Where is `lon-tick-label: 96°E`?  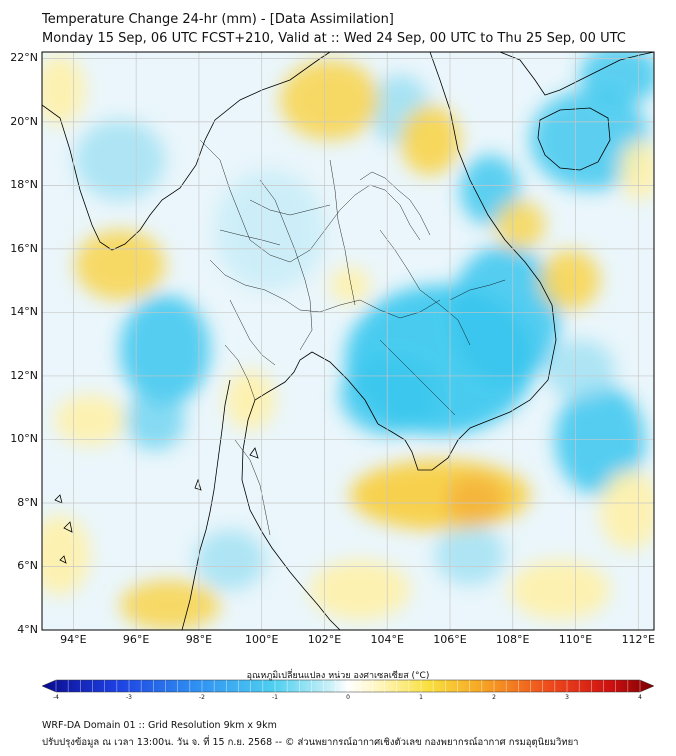 lon-tick-label: 96°E is located at coordinates (136, 639).